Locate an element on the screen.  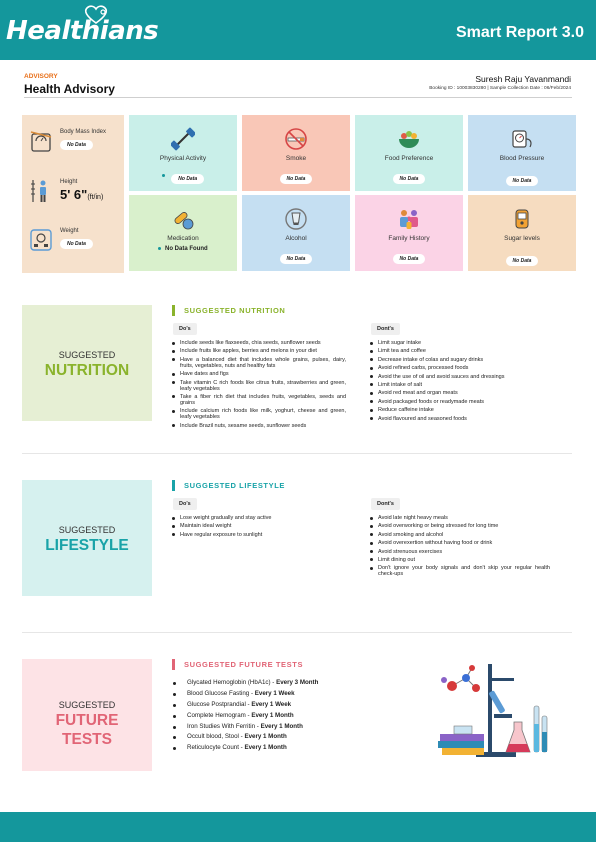
list-item: Reduce caffeine intake is located at coordinates (460, 410).